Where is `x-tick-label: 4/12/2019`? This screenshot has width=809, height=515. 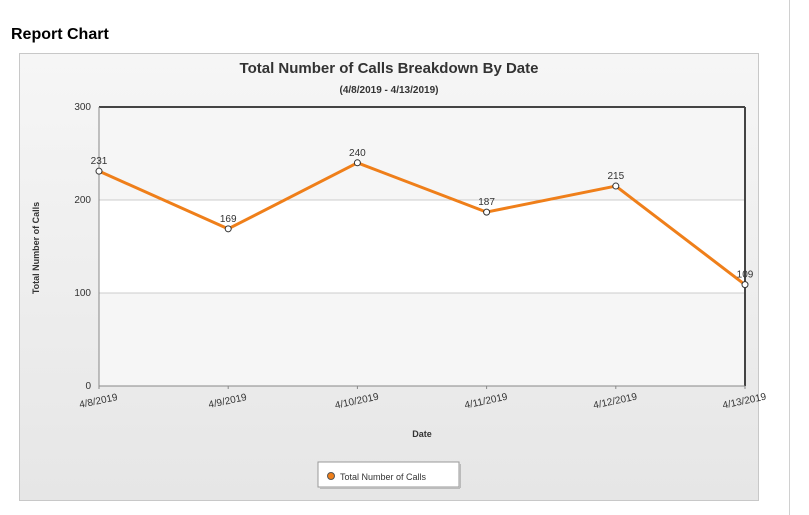 x-tick-label: 4/12/2019 is located at coordinates (615, 401).